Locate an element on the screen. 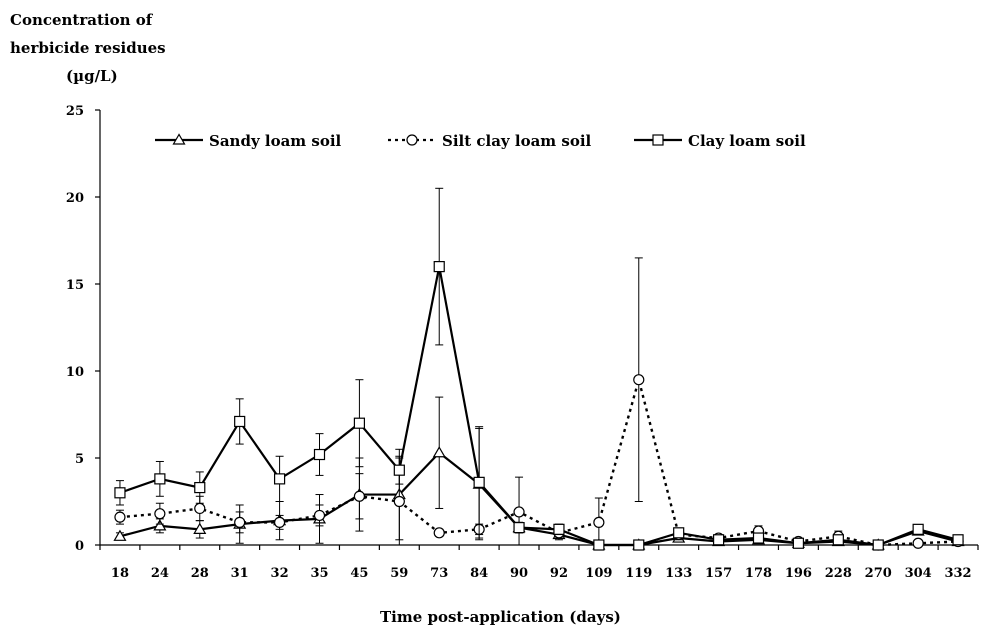 This screenshot has width=982, height=636. legend-marker-square is located at coordinates (658, 140).